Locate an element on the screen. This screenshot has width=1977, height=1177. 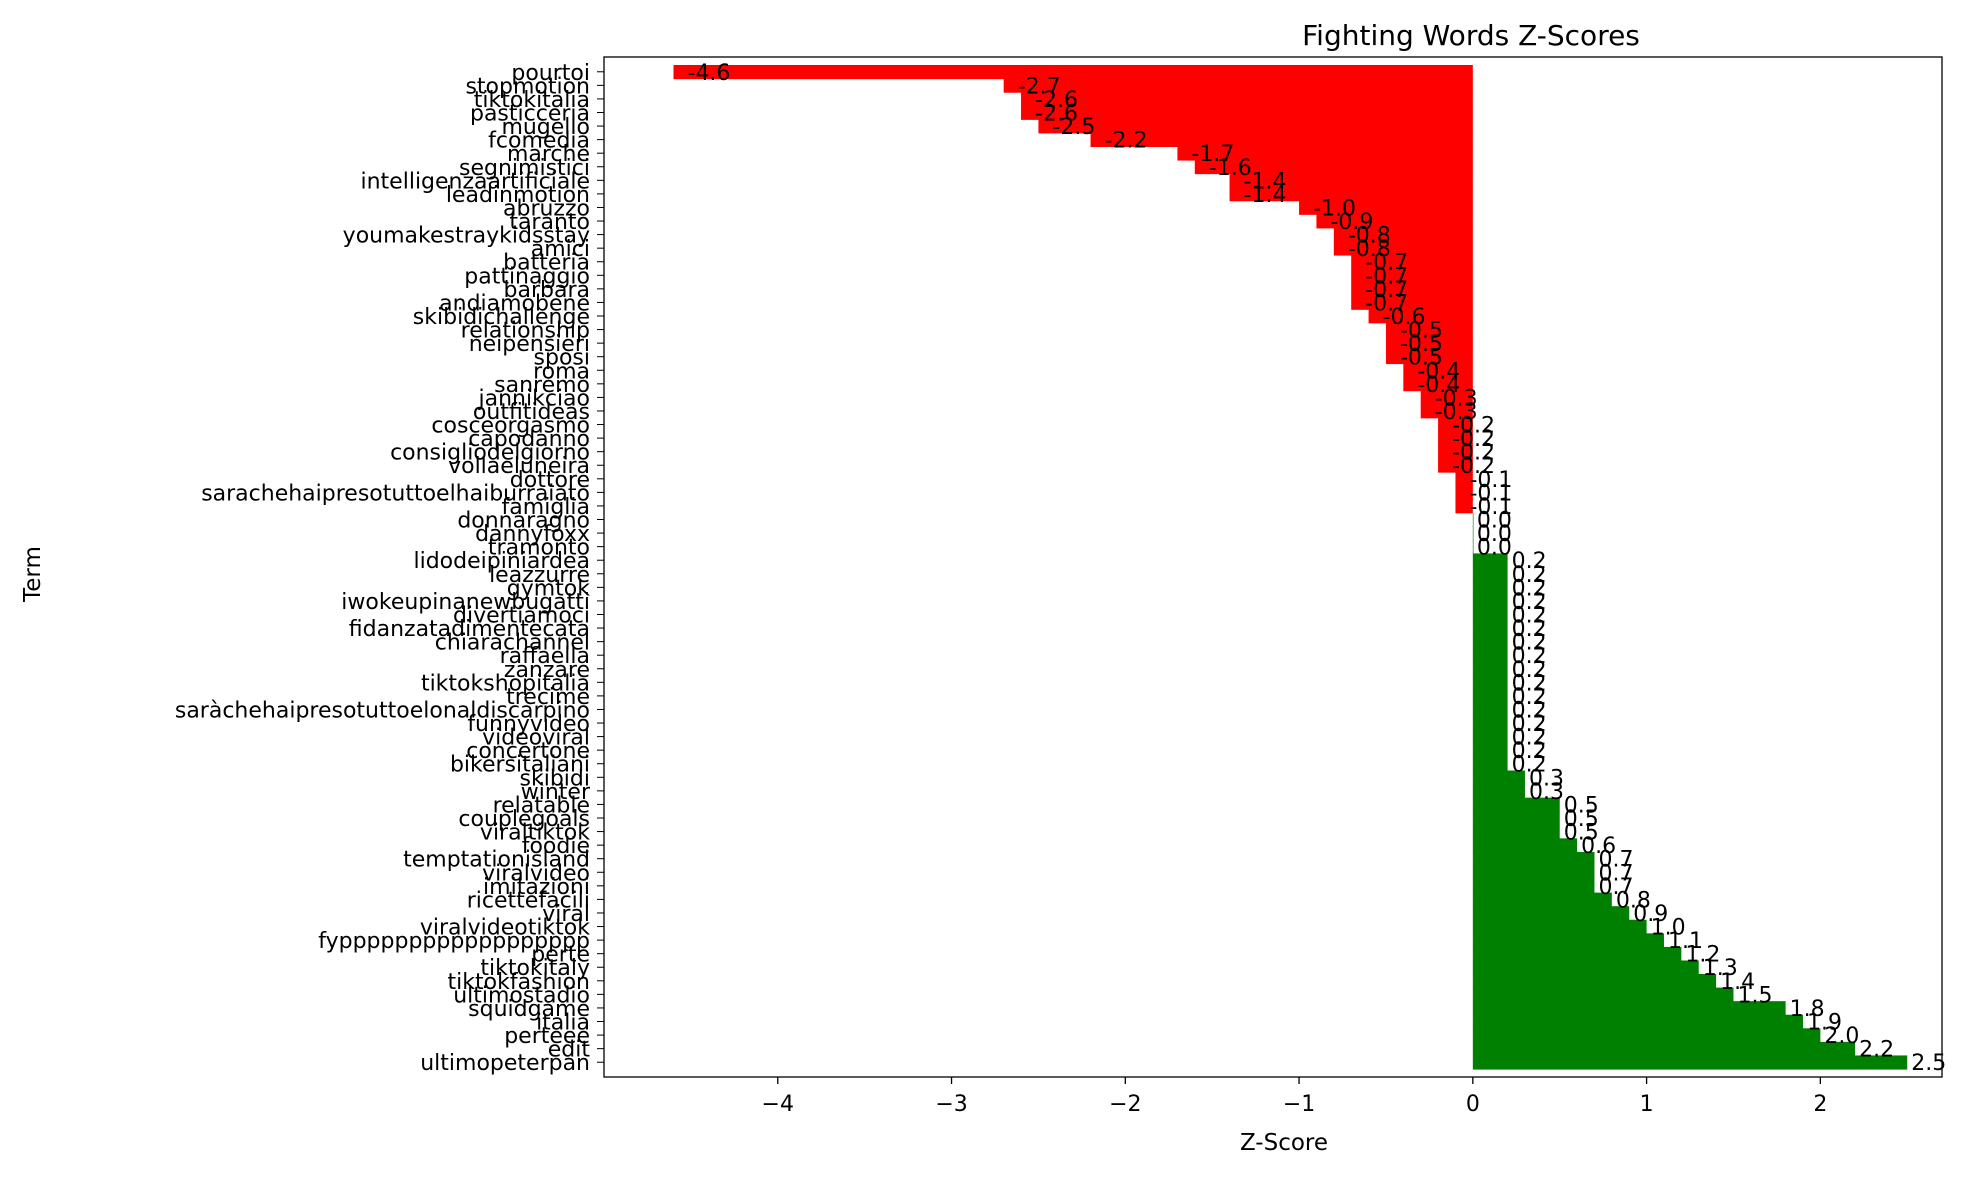
y-tick-label: pattinaggio is located at coordinates (527, 276).